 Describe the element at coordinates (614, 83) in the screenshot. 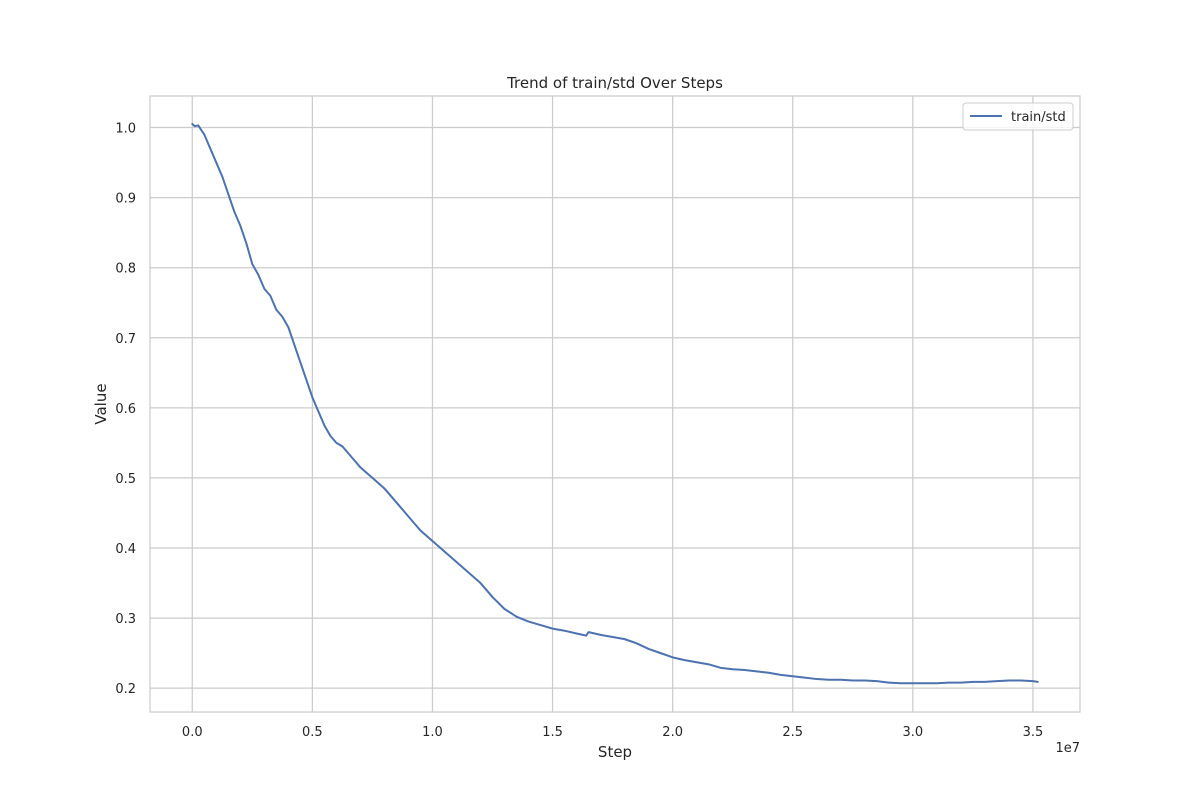

I see `chart-title: Trend of train/std Over Steps` at that location.